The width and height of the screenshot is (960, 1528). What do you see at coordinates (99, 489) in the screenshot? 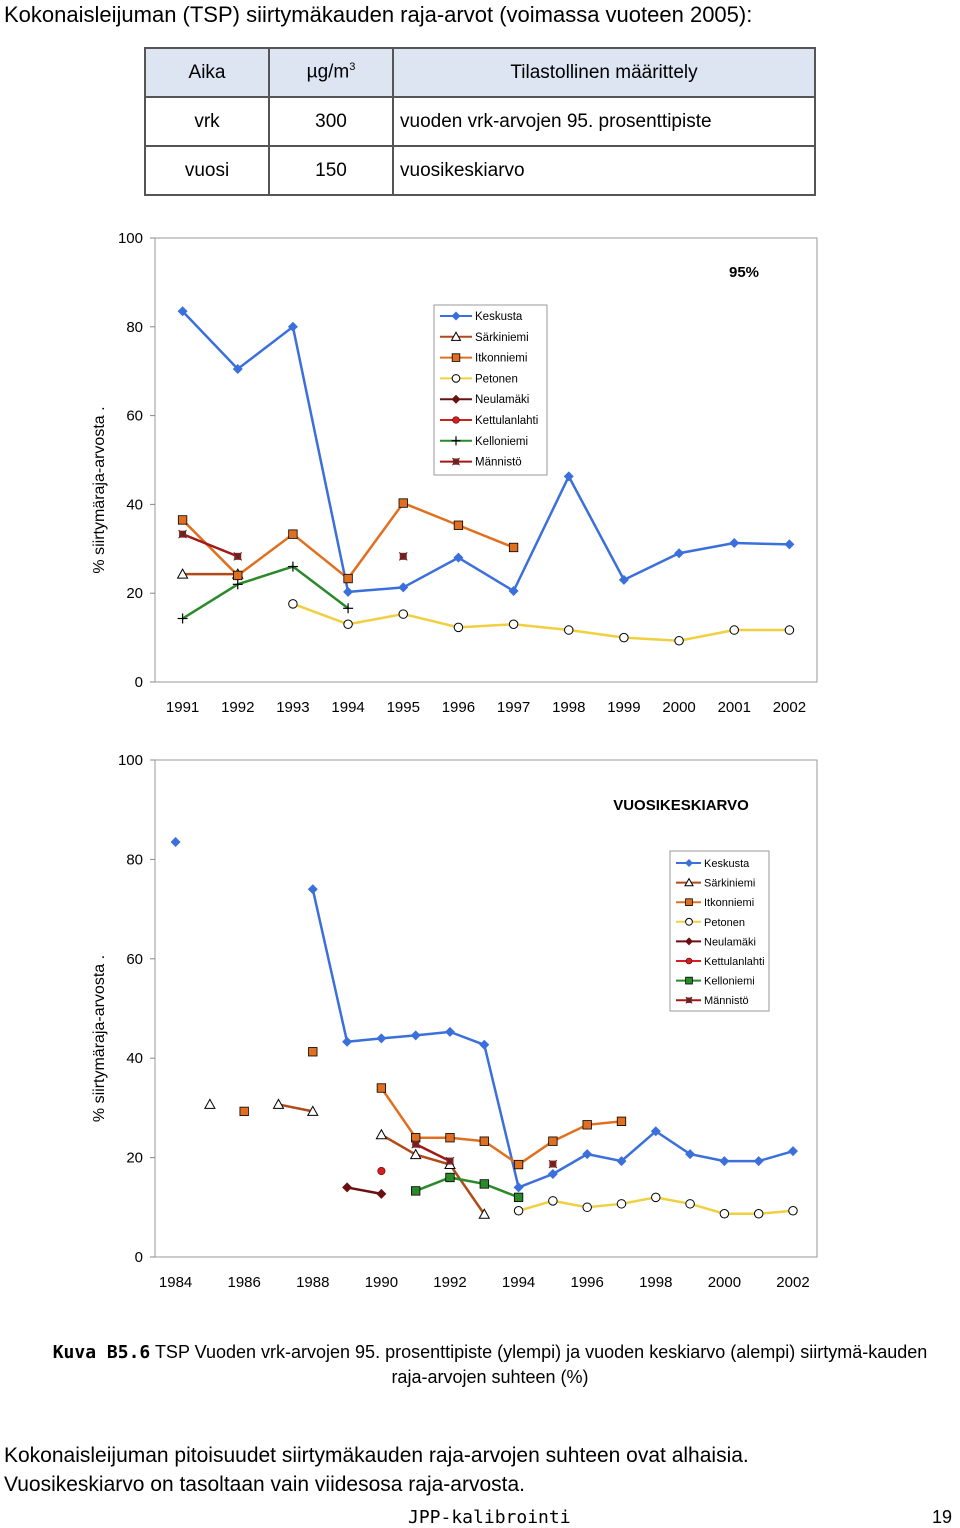
I see `y-axis-label: % siirtymäraja-arvosta .` at bounding box center [99, 489].